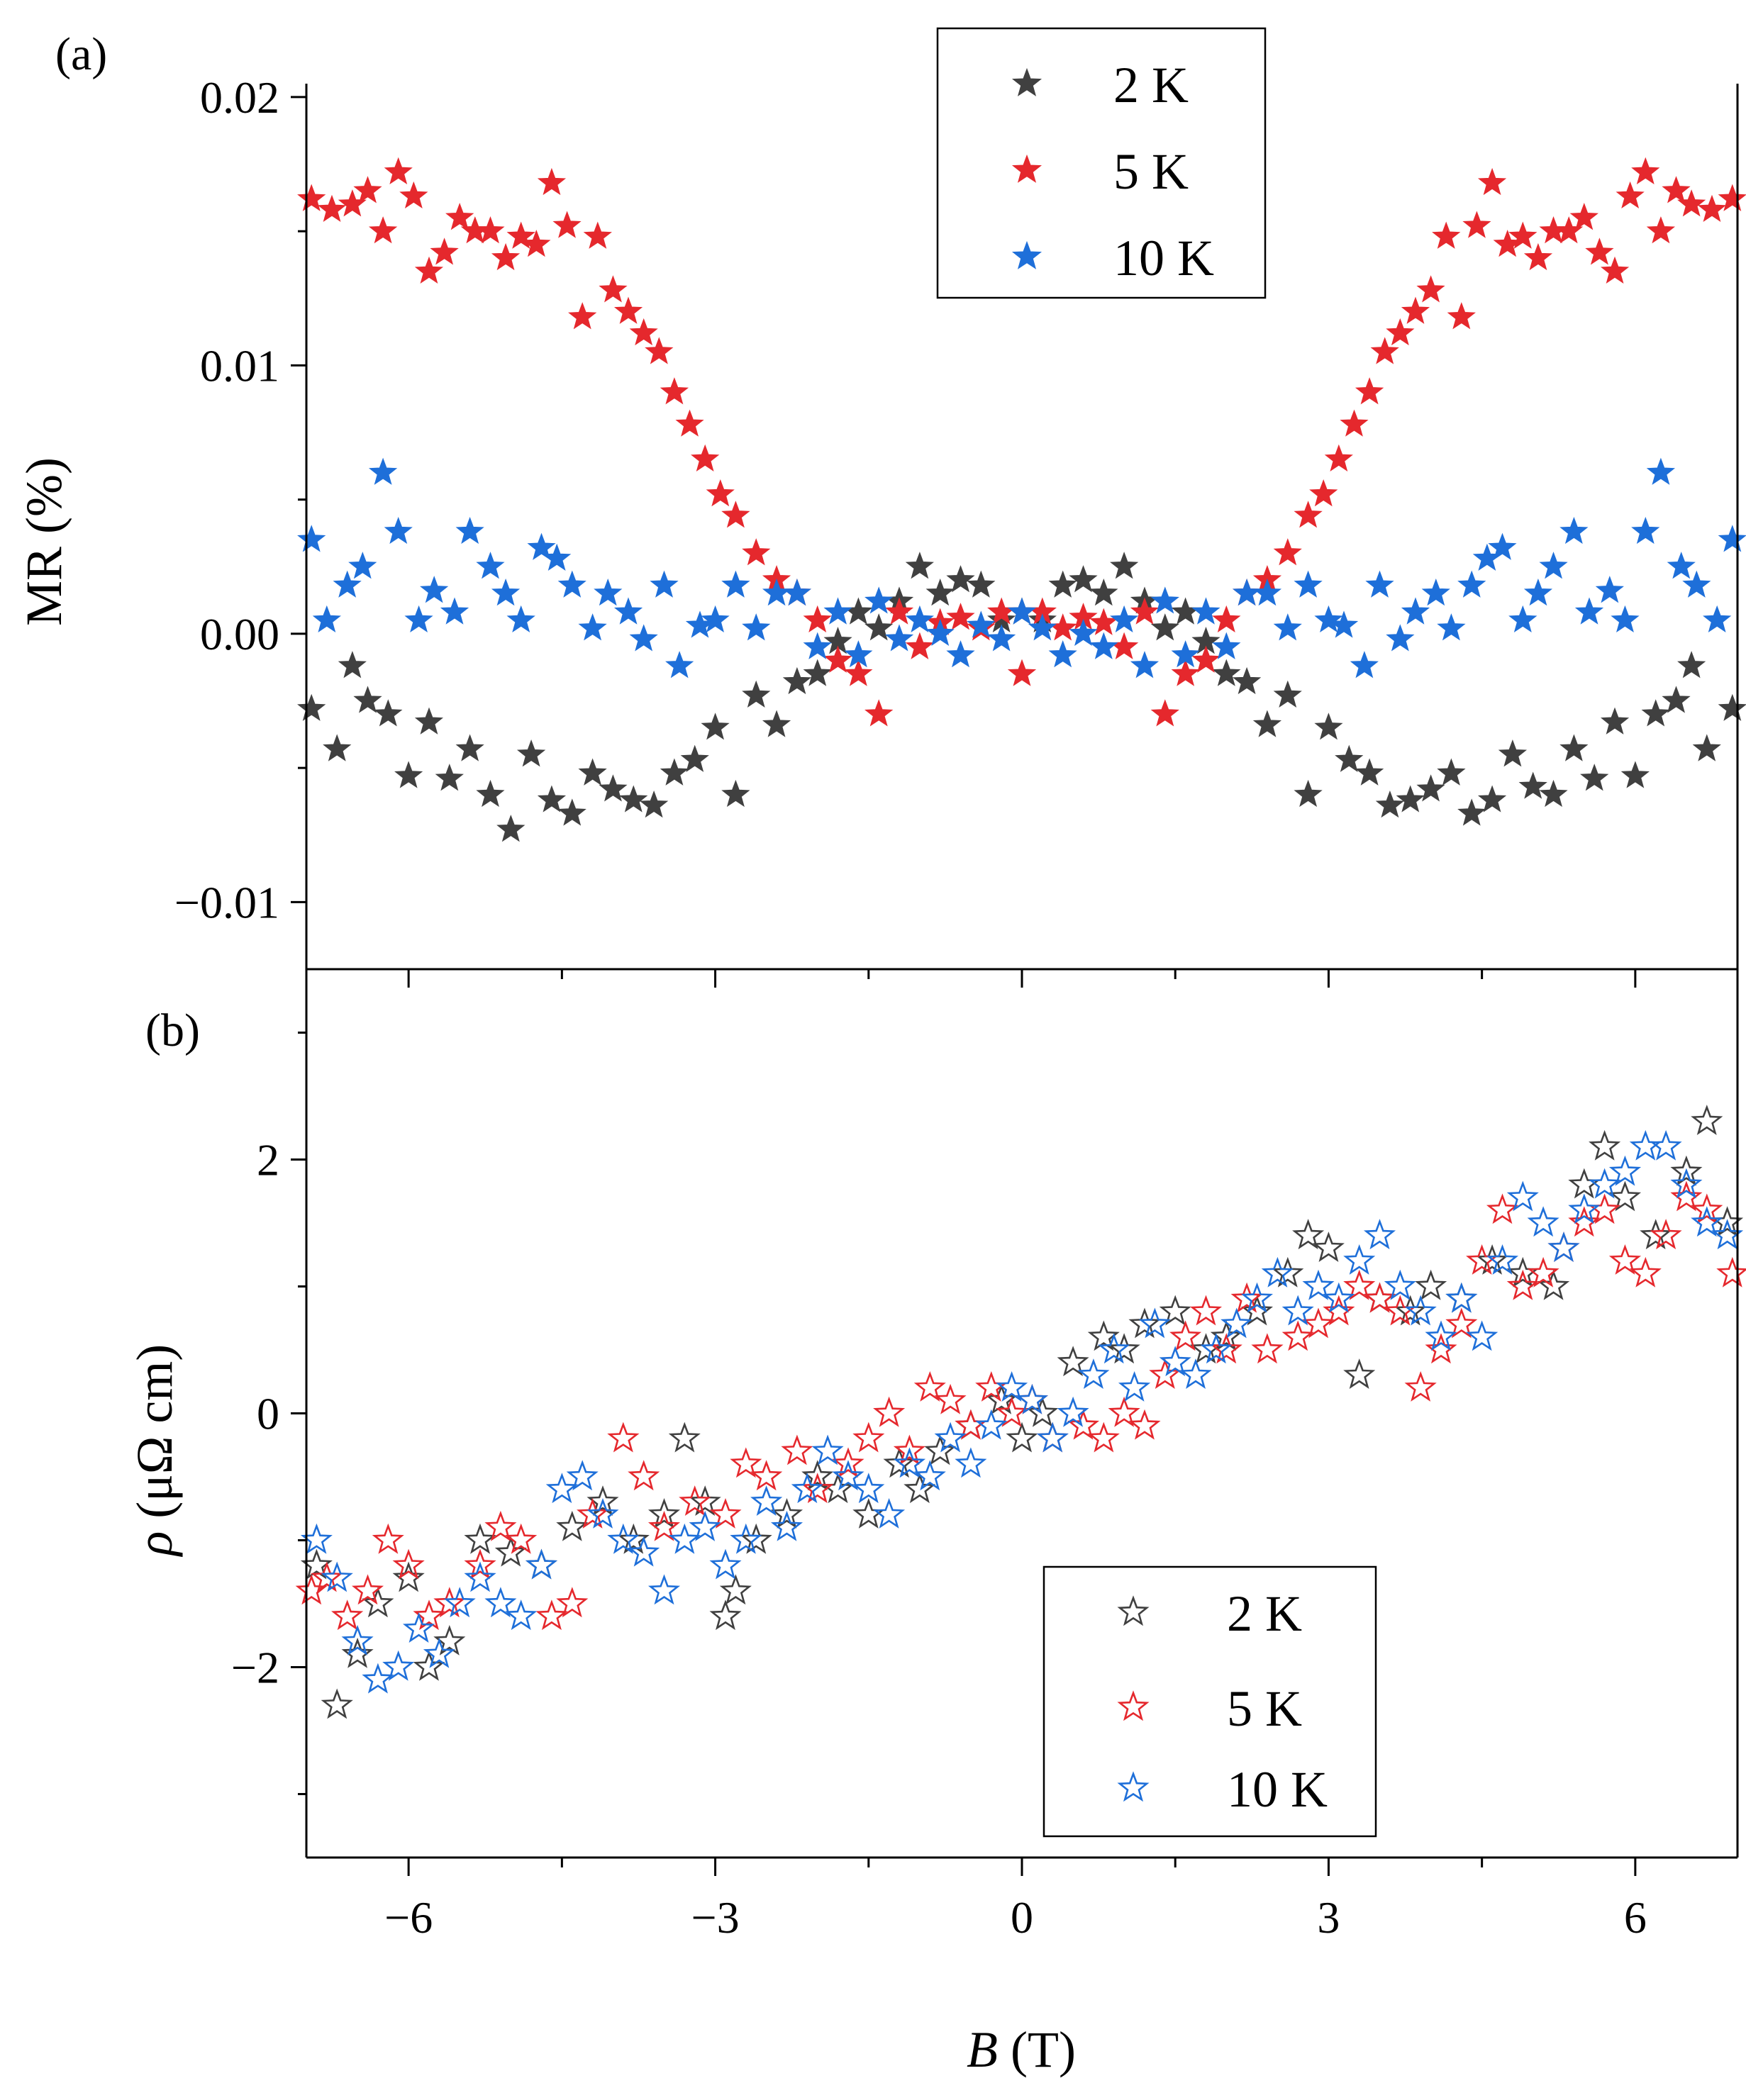 This screenshot has width=1746, height=2100. What do you see at coordinates (239, 97) in the screenshot?
I see `panel-a-y-tick-label: 0.02` at bounding box center [239, 97].